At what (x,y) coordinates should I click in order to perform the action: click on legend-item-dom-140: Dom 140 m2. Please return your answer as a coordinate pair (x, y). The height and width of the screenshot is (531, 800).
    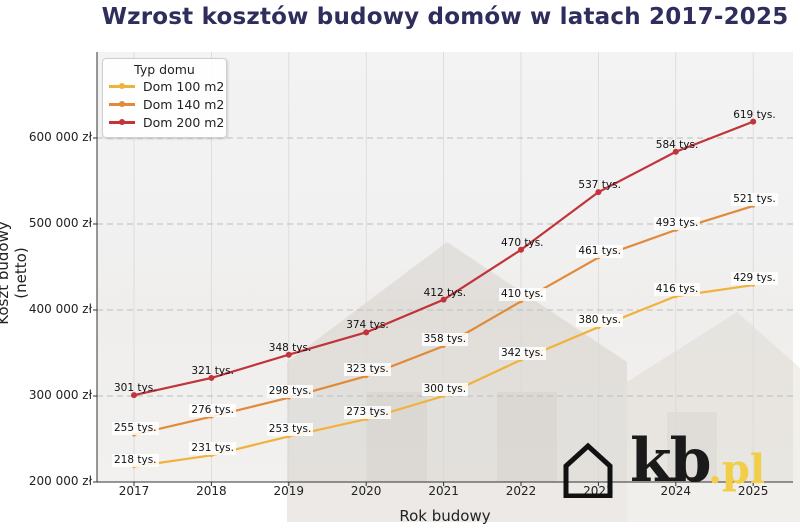
    Looking at the image, I should click on (167, 104).